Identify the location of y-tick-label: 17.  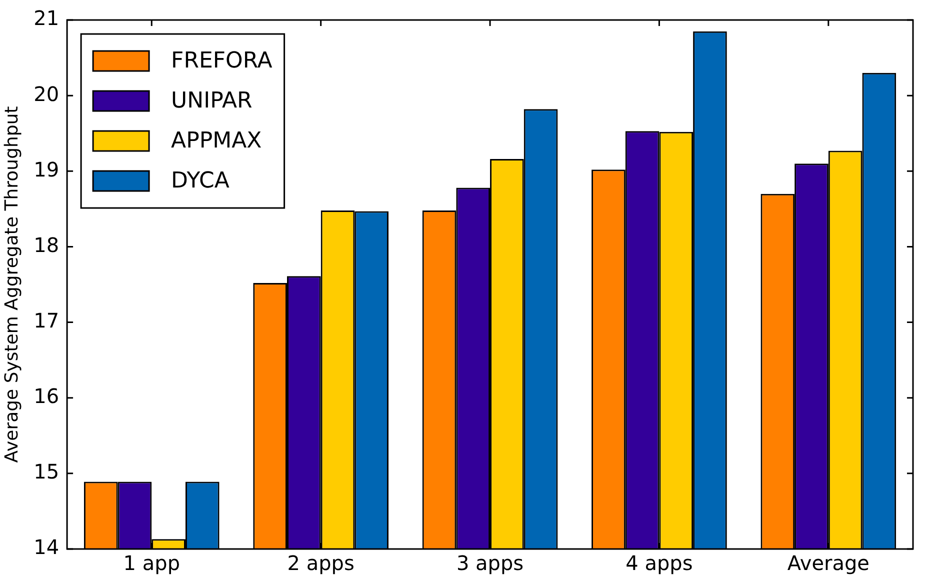
(47, 320).